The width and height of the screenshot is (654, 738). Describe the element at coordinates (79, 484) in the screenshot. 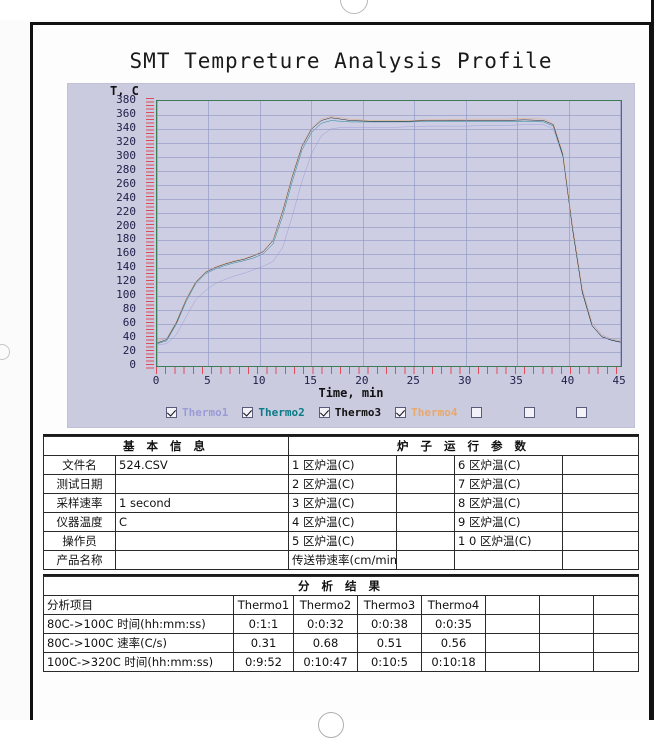

I see `basic-info-label: 测试日期` at that location.